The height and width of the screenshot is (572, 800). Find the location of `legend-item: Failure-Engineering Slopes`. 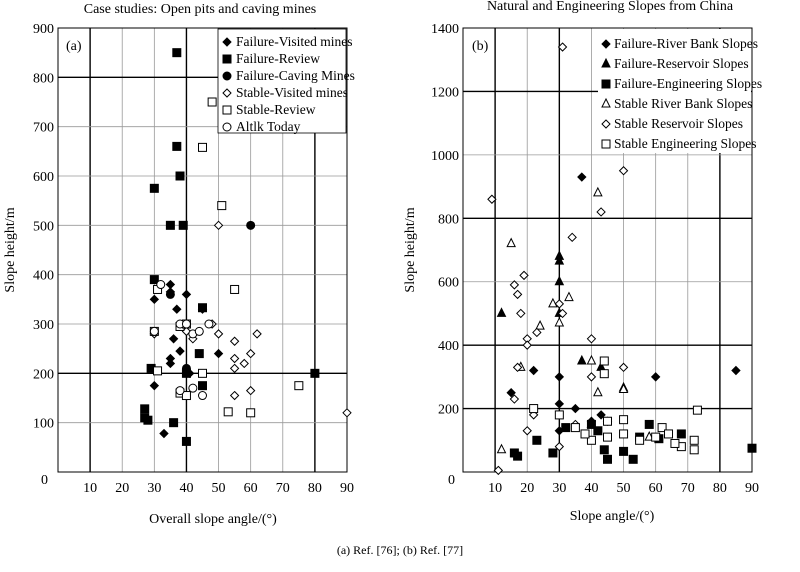

legend-item: Failure-Engineering Slopes is located at coordinates (681, 83).